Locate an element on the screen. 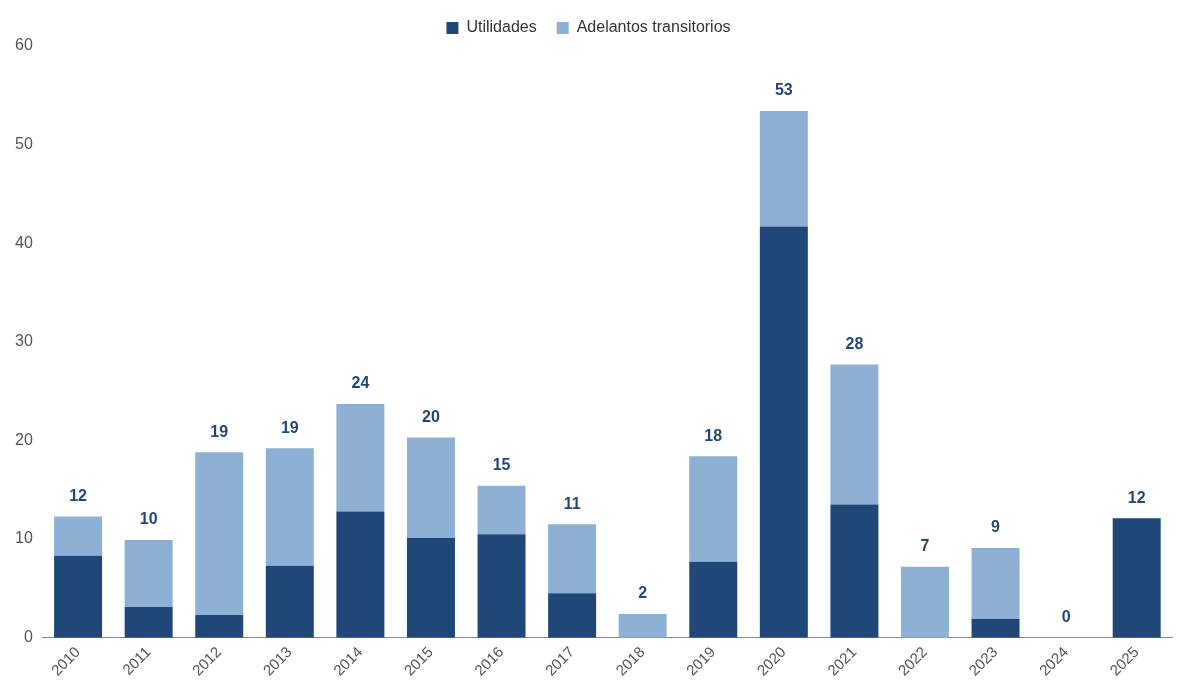 The width and height of the screenshot is (1177, 686). total-label: 24 is located at coordinates (360, 383).